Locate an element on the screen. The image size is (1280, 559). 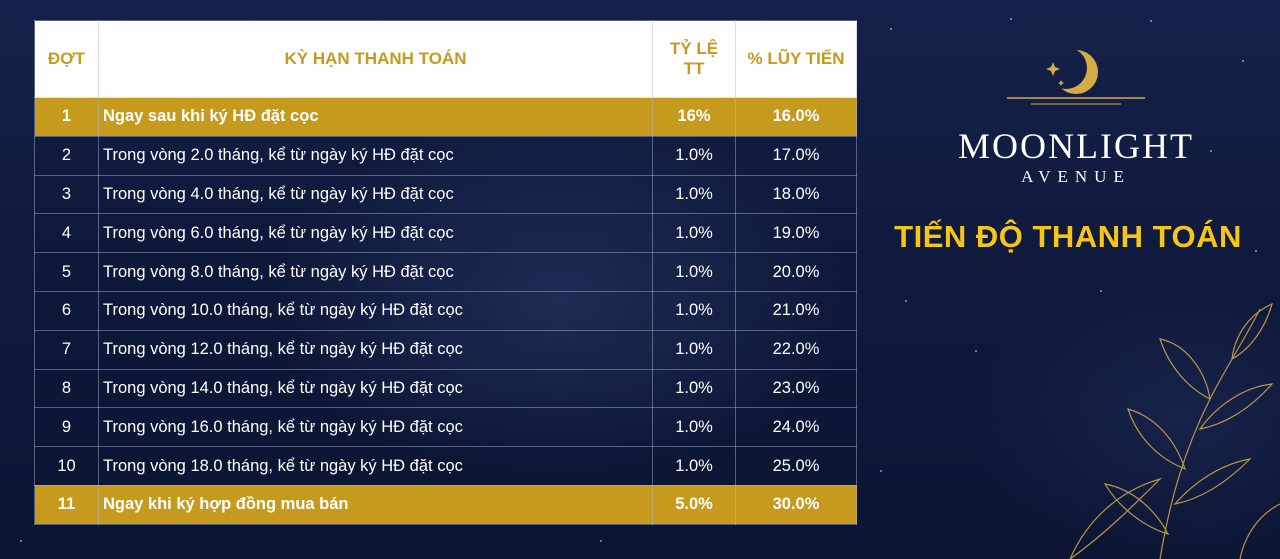
row-dot-cell: 10 is located at coordinates (66, 466).